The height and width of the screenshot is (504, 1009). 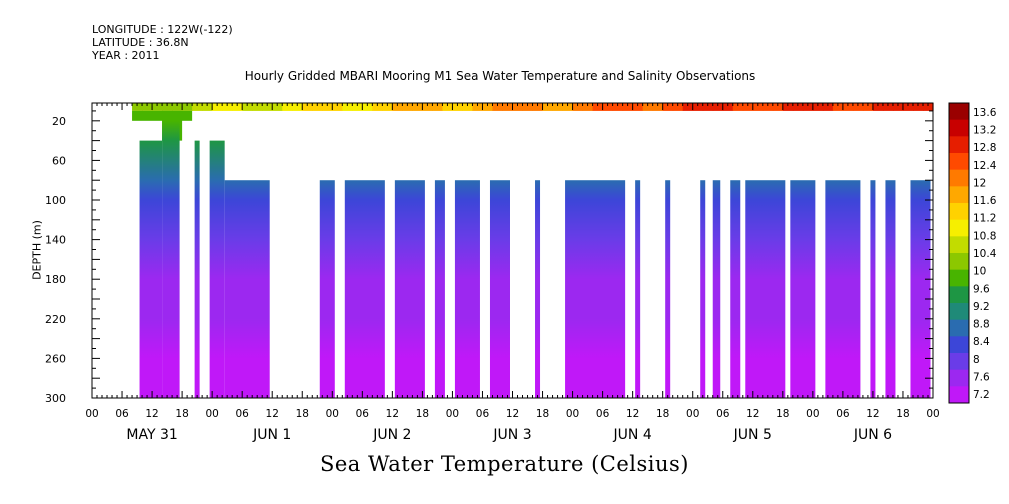 What do you see at coordinates (151, 435) in the screenshot?
I see `x-day-label: MAY 31` at bounding box center [151, 435].